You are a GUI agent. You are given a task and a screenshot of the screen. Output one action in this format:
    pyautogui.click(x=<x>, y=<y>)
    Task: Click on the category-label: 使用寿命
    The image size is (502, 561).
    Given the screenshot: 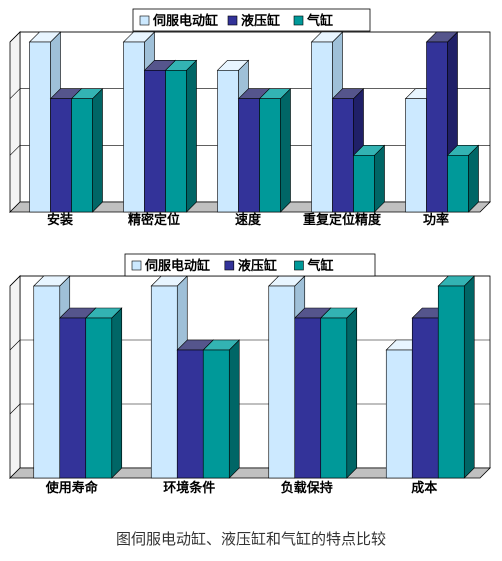 What is the action you would take?
    pyautogui.click(x=72, y=488)
    